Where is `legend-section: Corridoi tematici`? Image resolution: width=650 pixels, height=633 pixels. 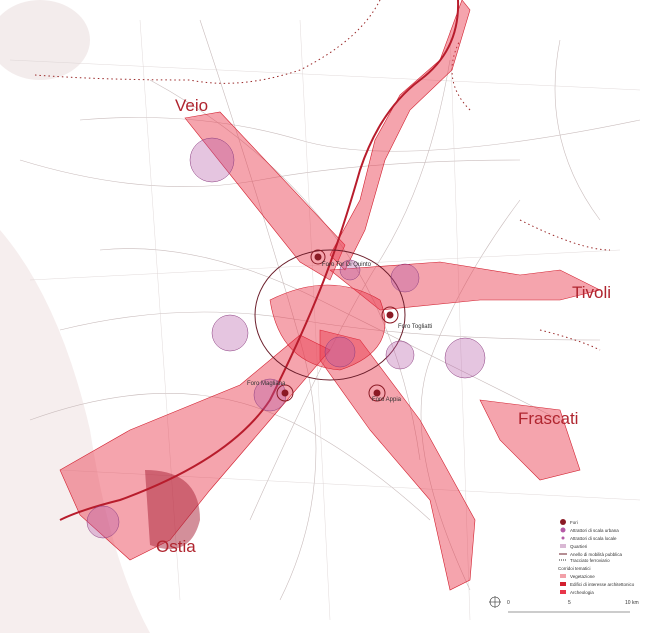
legend-section: Corridoi tematici is located at coordinates (574, 568).